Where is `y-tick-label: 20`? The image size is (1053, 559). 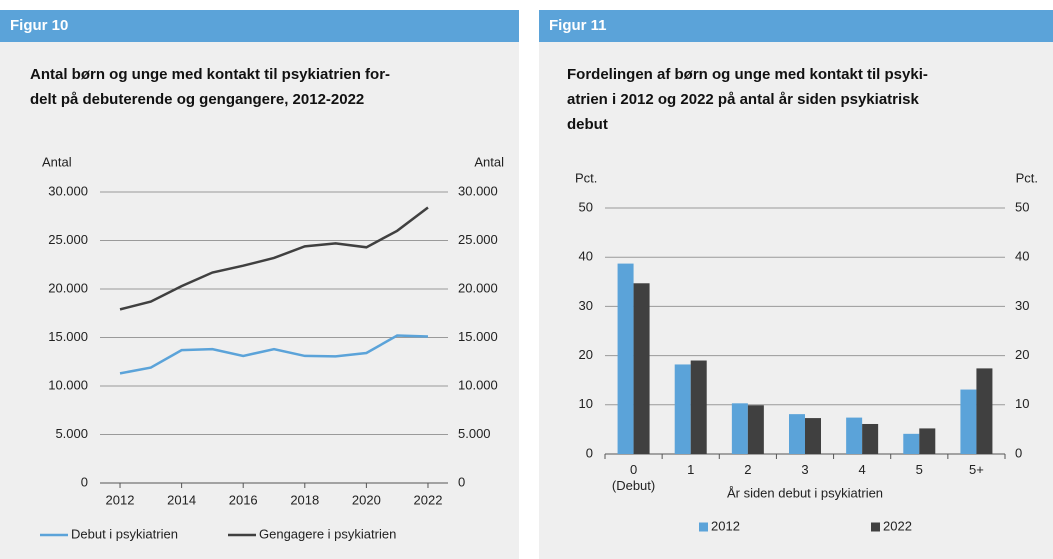
y-tick-label: 20 is located at coordinates (586, 354).